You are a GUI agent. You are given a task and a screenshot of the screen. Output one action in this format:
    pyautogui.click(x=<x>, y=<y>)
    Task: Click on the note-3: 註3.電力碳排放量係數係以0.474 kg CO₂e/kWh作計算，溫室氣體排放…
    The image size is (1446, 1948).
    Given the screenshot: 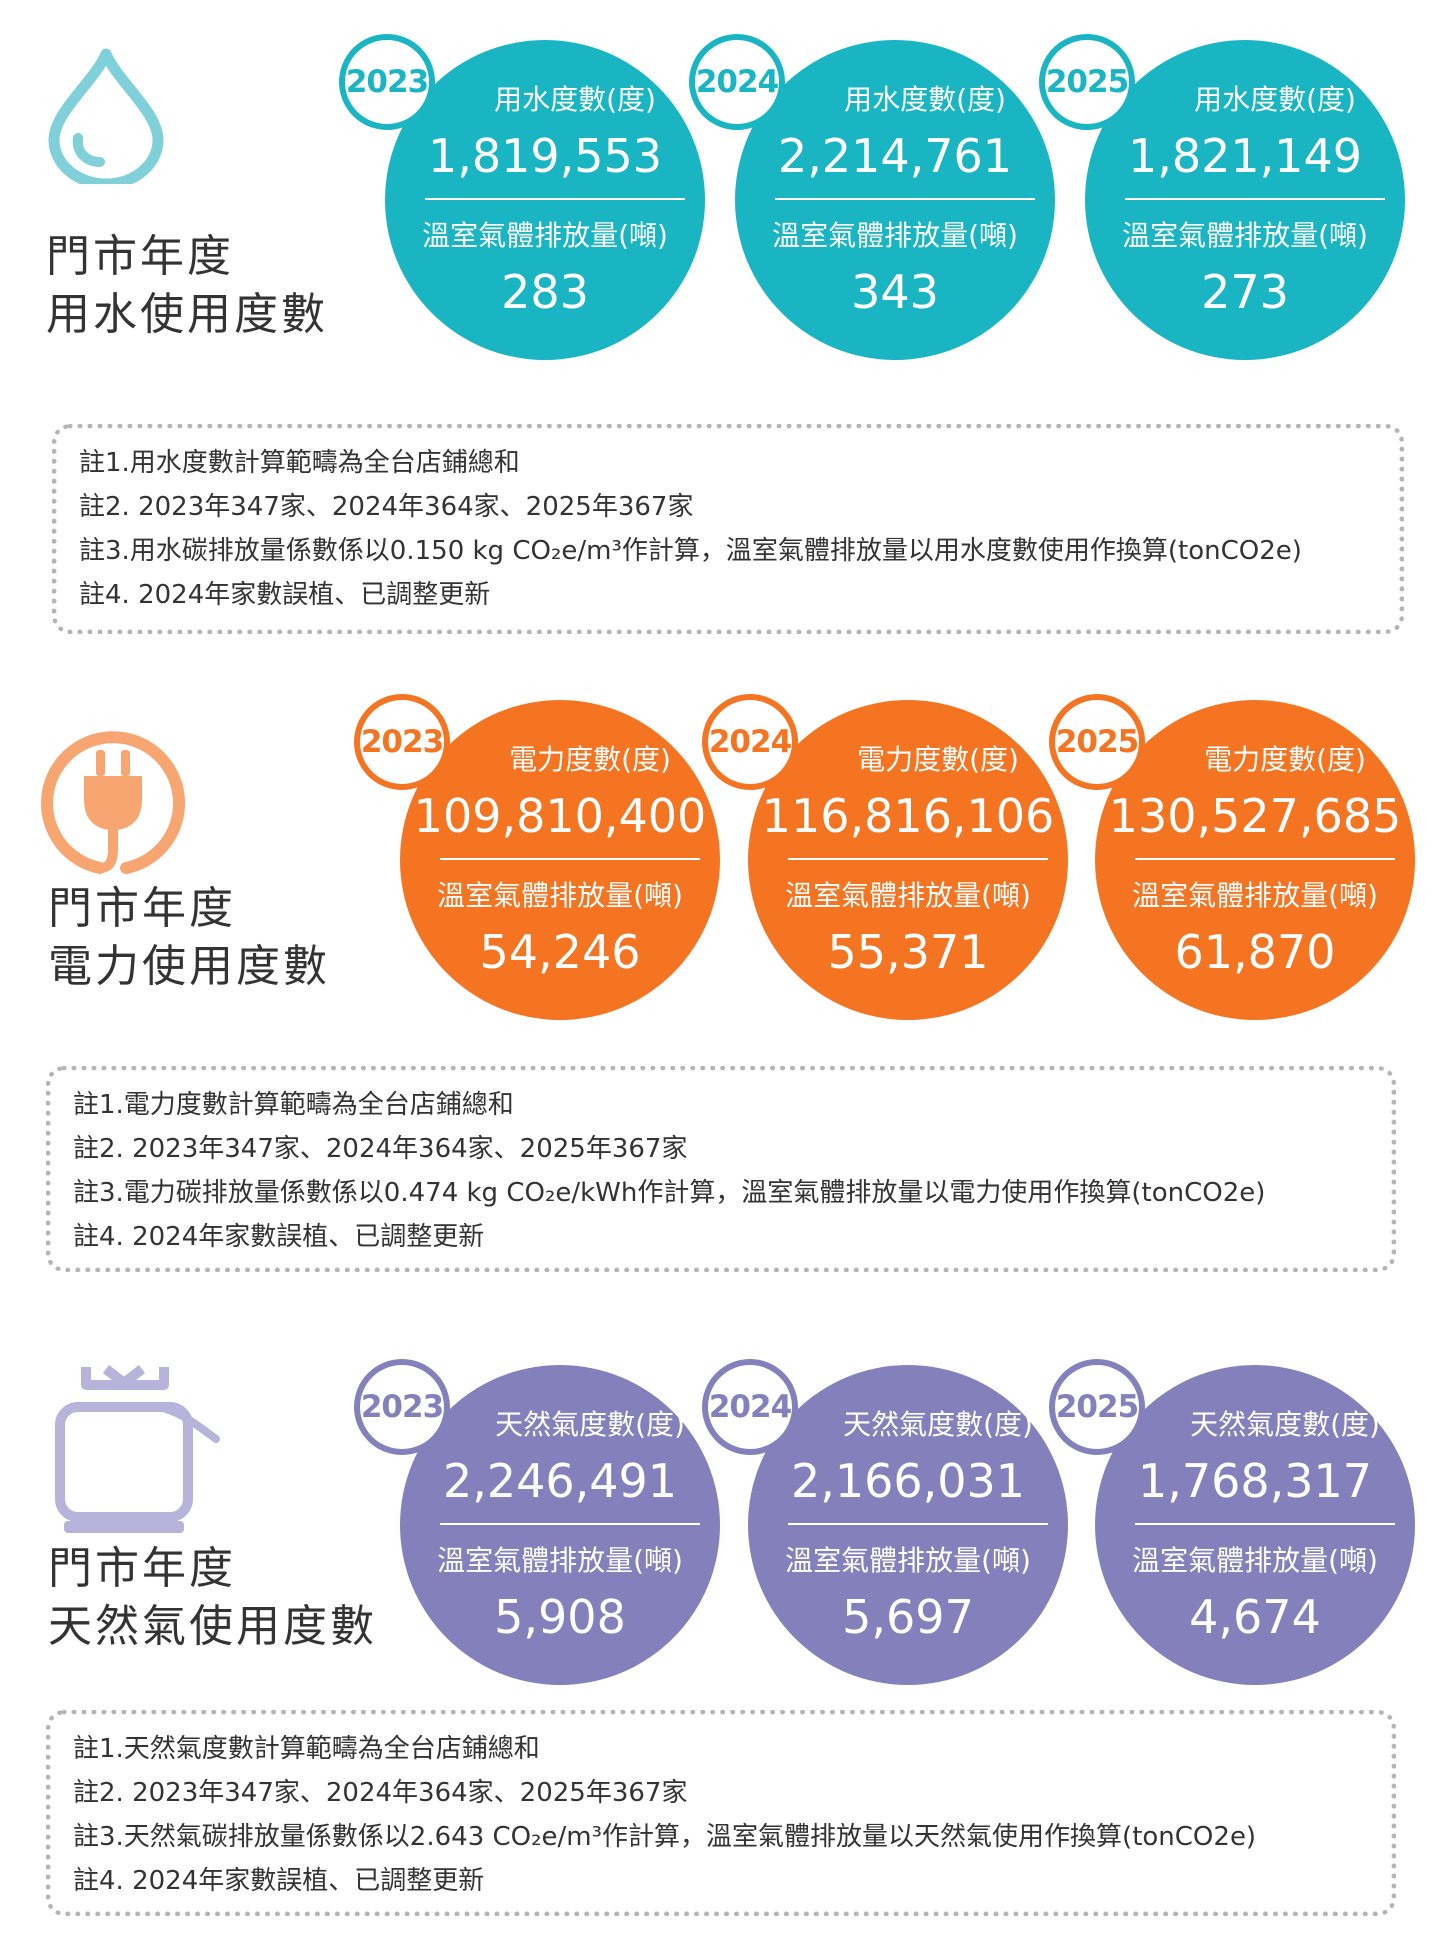 What is the action you would take?
    pyautogui.click(x=669, y=1193)
    